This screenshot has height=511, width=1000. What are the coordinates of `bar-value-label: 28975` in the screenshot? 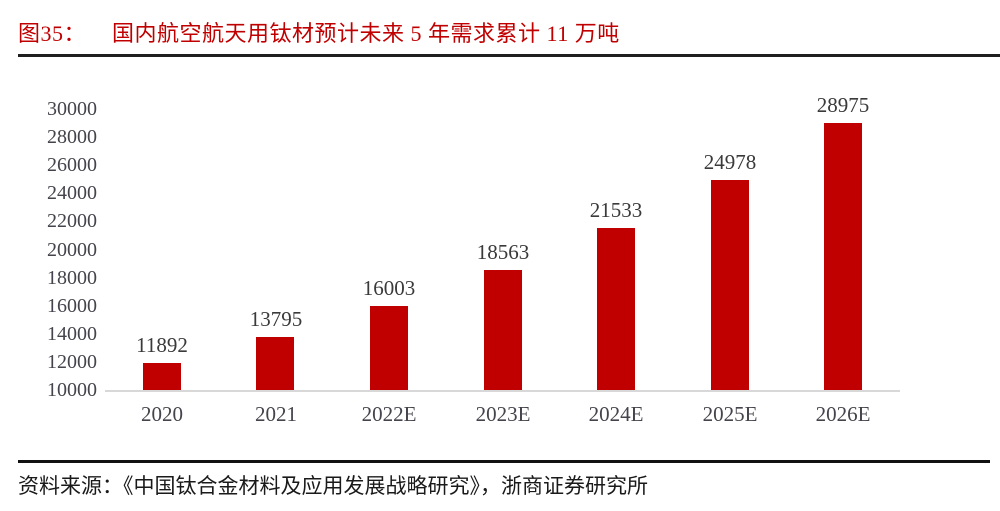 It's located at (843, 105).